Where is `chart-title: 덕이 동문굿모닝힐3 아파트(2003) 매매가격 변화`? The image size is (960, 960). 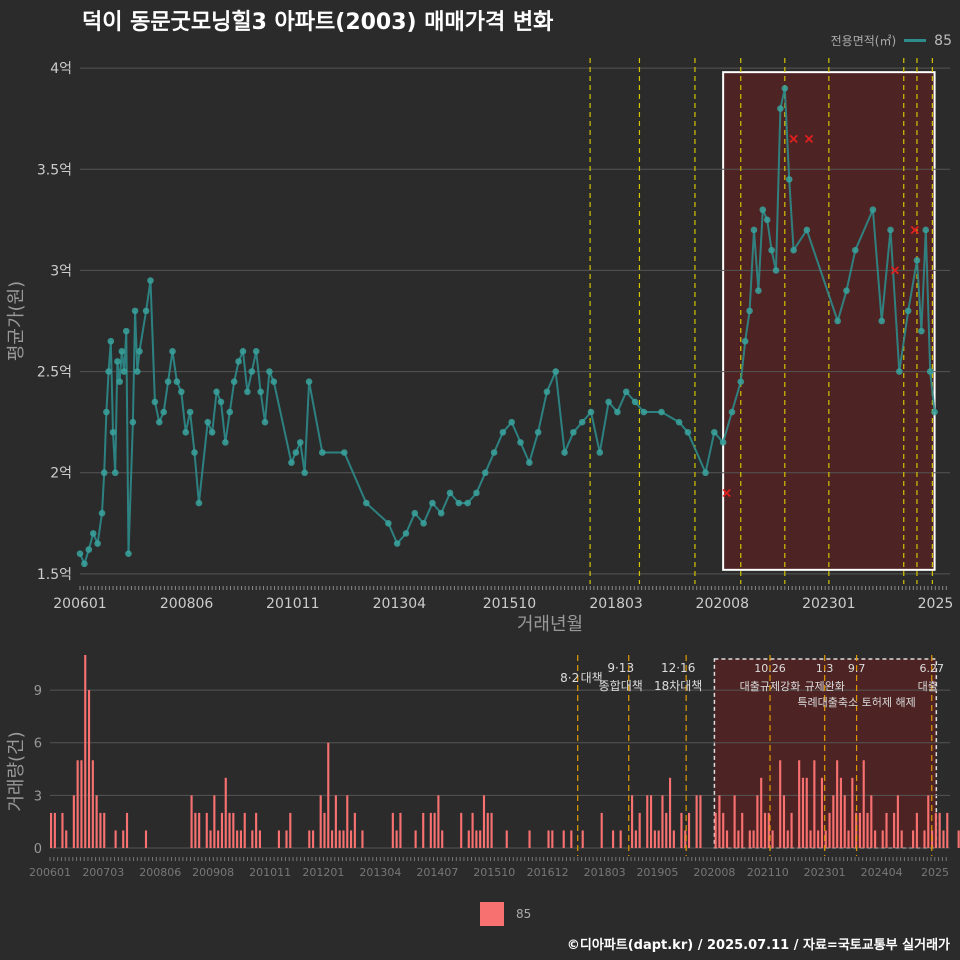 chart-title: 덕이 동문굿모닝힐3 아파트(2003) 매매가격 변화 is located at coordinates (318, 22).